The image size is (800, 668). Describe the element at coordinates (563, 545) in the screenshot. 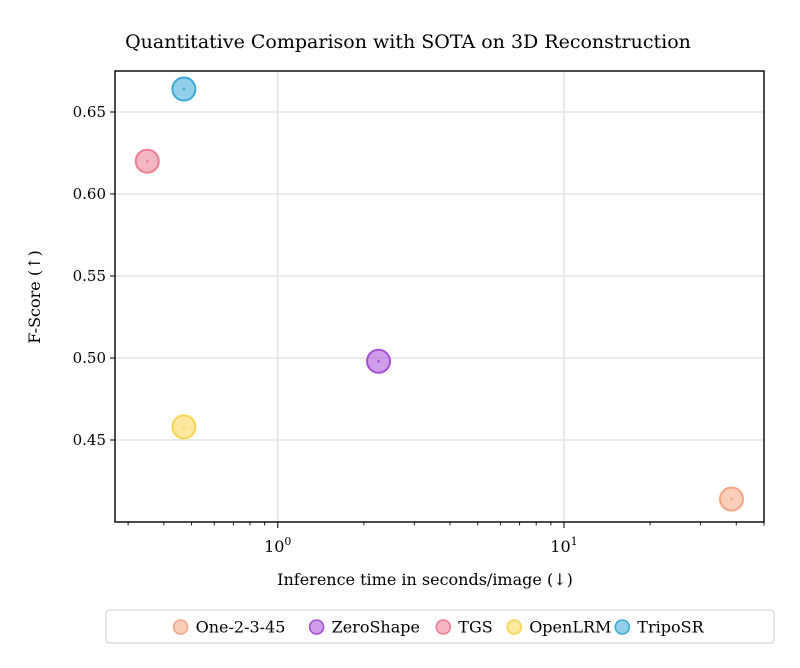

I see `x-tick-label: 10¹` at that location.